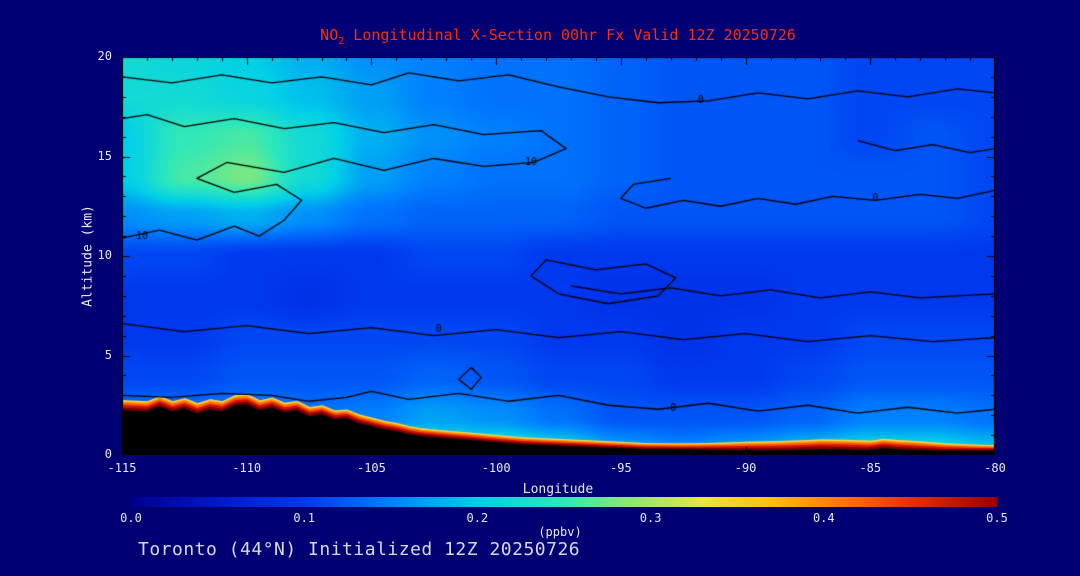 The width and height of the screenshot is (1080, 576). I want to click on x-tick-label: -100, so click(496, 468).